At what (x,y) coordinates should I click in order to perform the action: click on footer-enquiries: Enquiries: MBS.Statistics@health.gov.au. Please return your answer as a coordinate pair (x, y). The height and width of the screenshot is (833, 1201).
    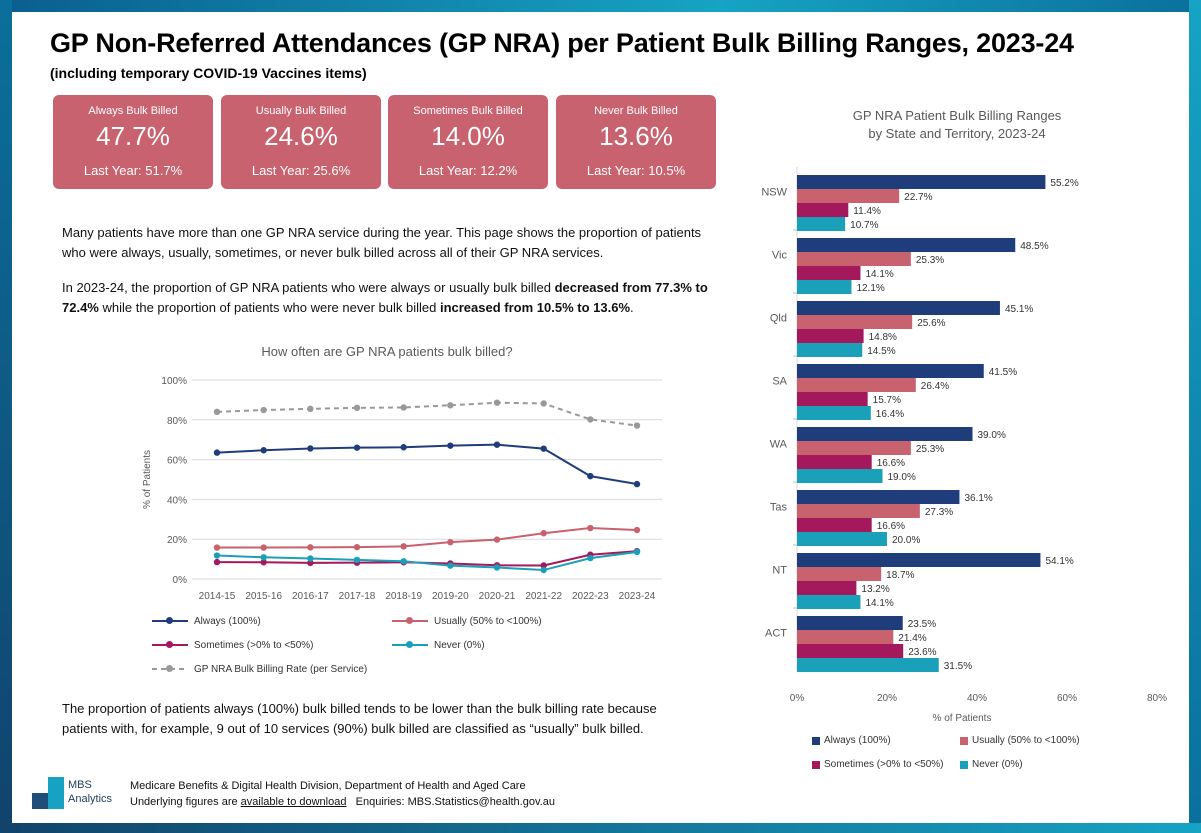
    Looking at the image, I should click on (450, 802).